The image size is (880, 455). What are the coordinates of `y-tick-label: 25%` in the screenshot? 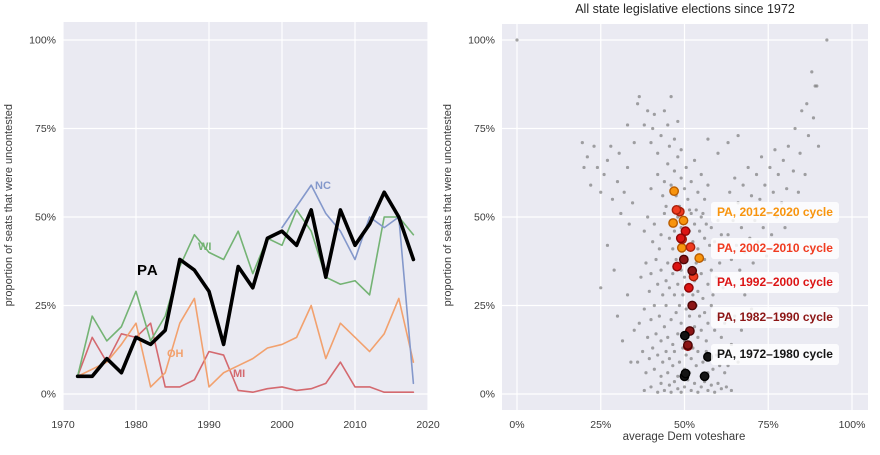 It's located at (45, 306).